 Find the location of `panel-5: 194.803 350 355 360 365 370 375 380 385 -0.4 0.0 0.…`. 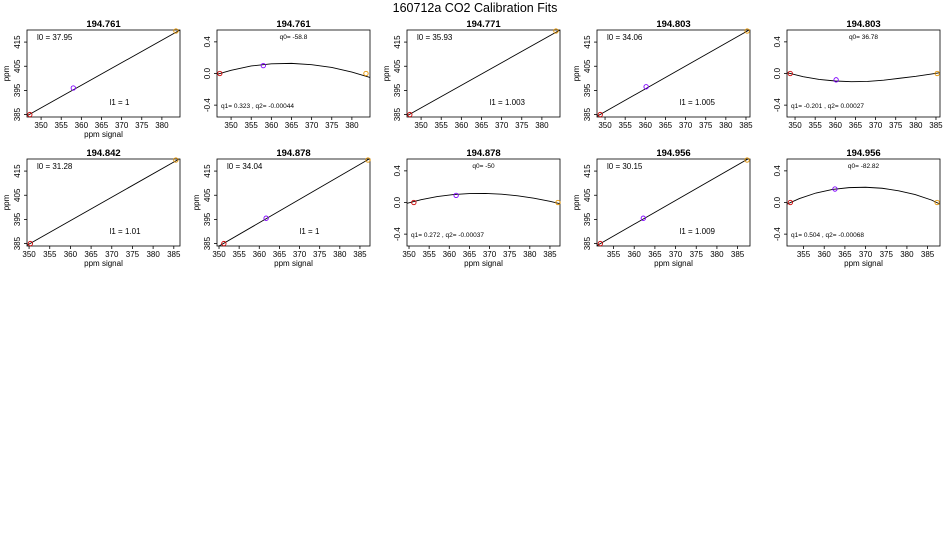

panel-5: 194.803 350 355 360 365 370 375 380 385 -0.4 0.0 0.… is located at coordinates (858, 74).